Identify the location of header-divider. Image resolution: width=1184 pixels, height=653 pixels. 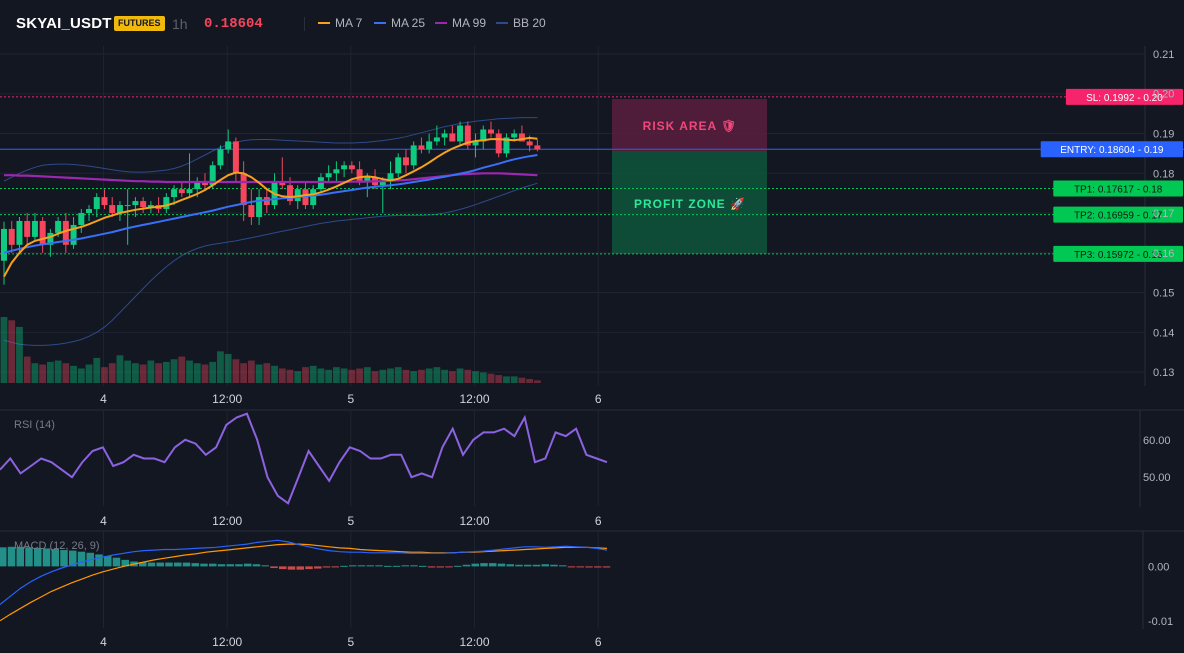
(304, 24).